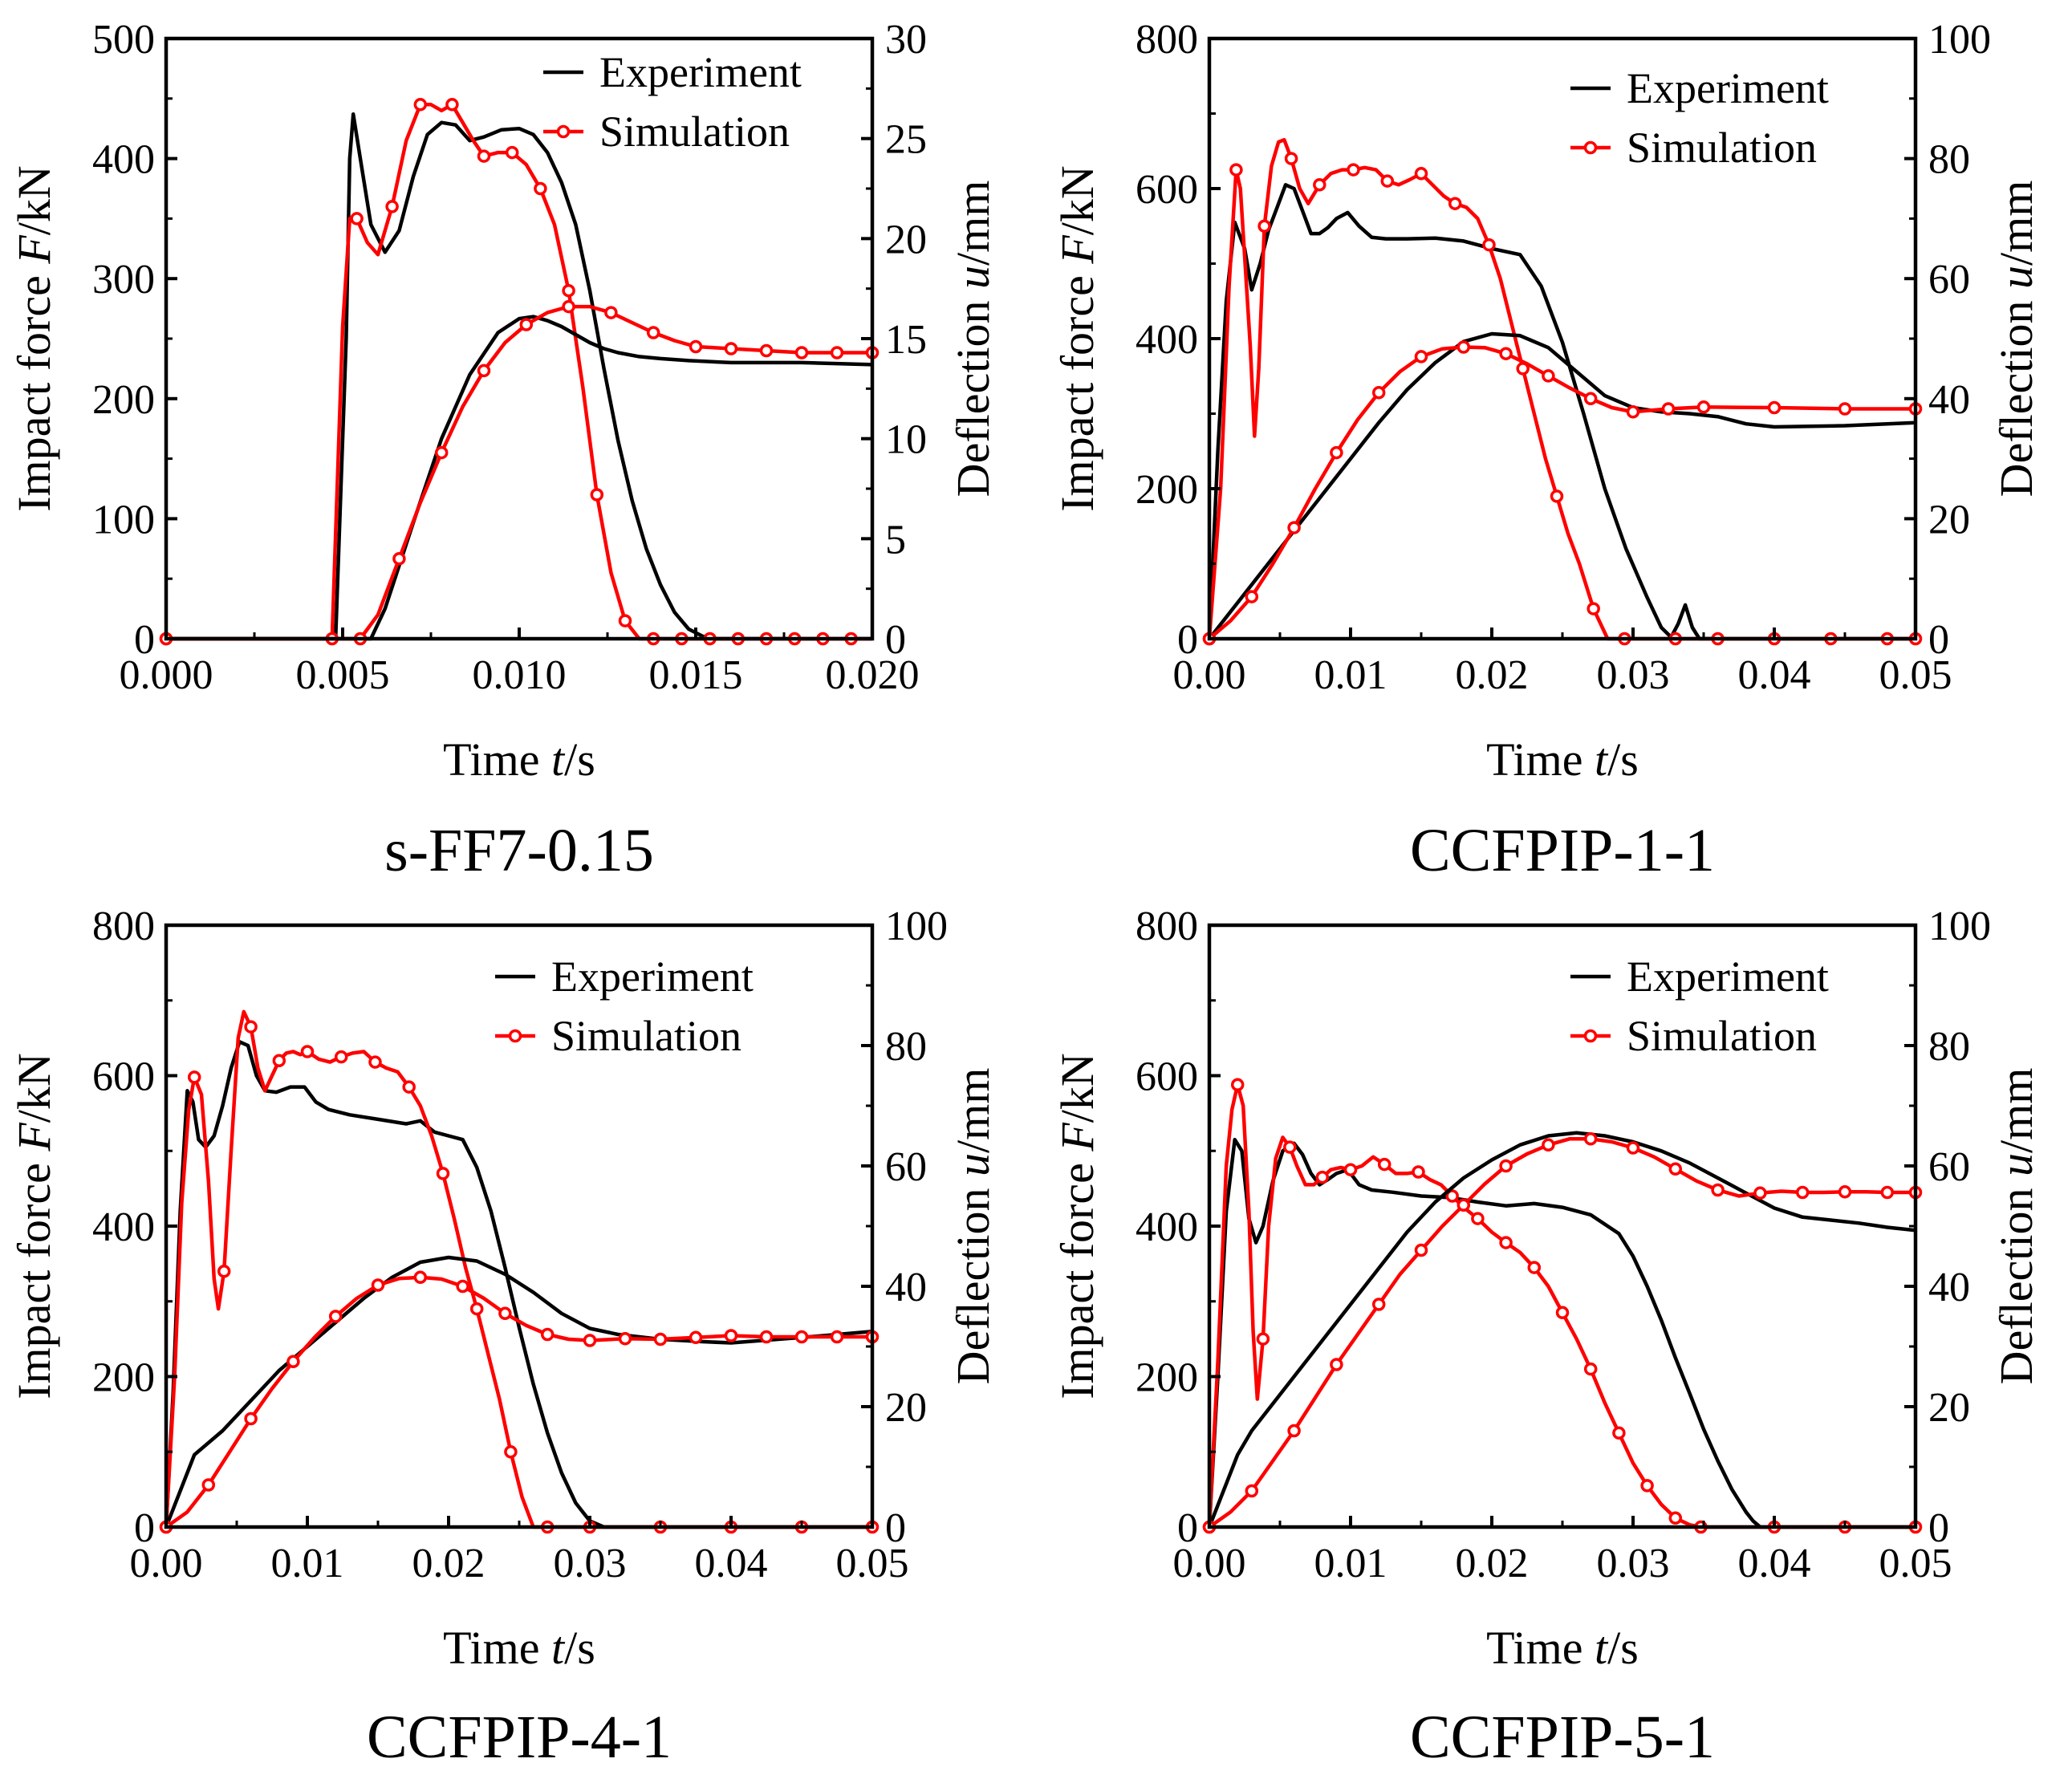  I want to click on y-right-axis-label: Deflection u/mm, so click(2016, 339).